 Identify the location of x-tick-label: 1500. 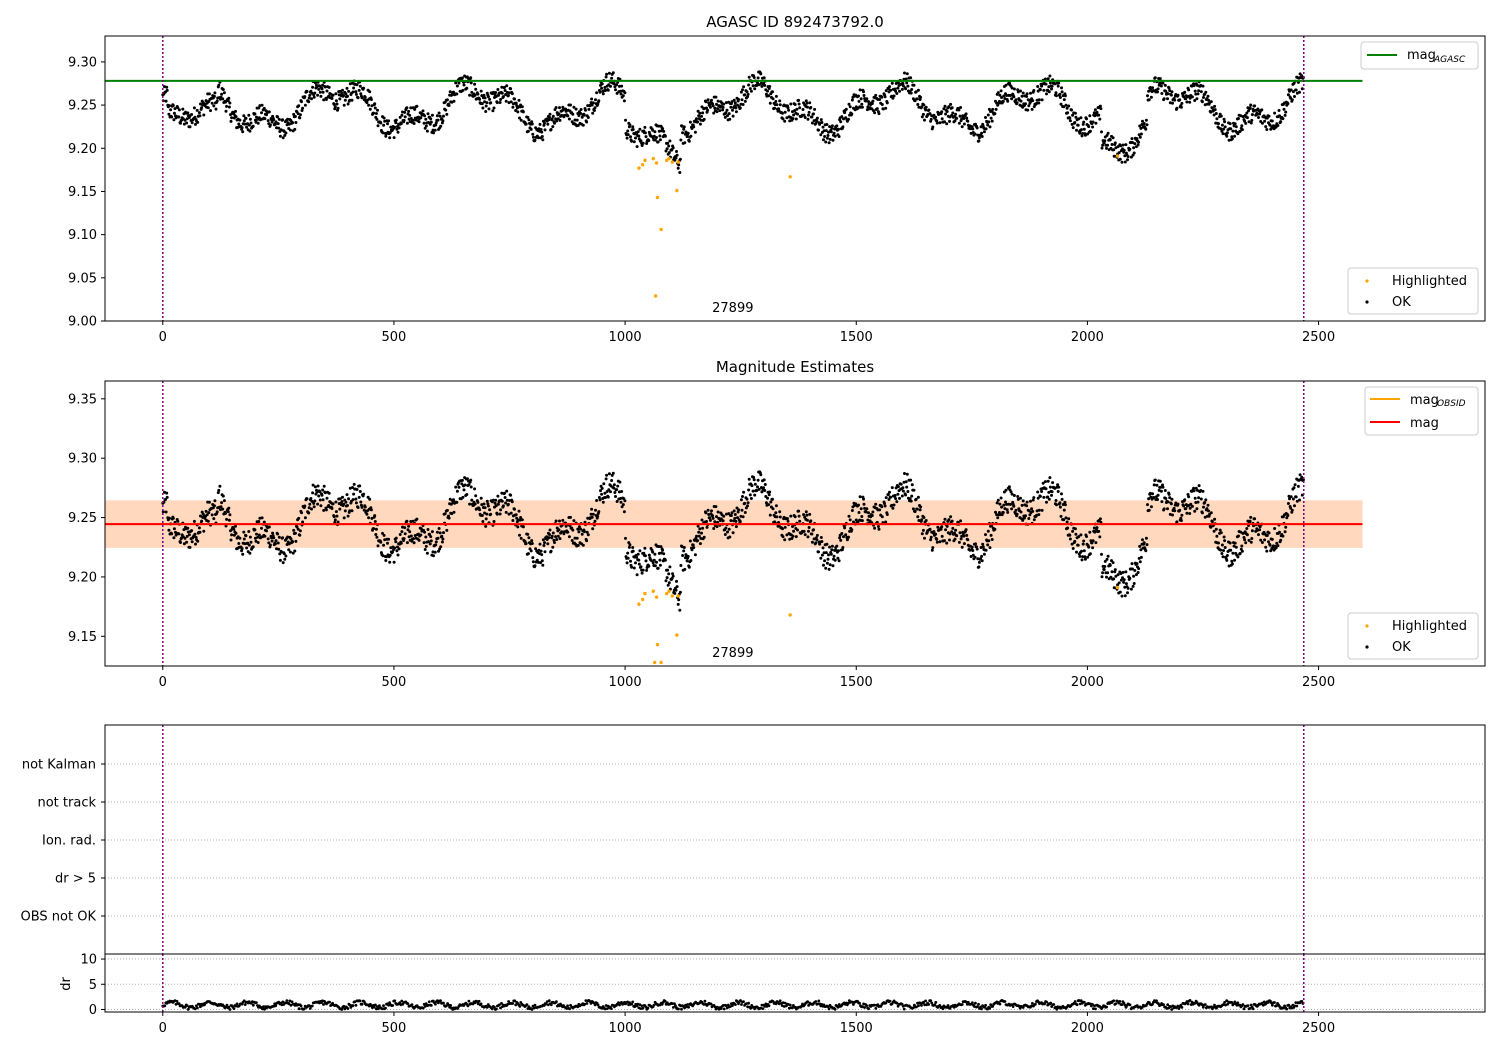
(856, 682).